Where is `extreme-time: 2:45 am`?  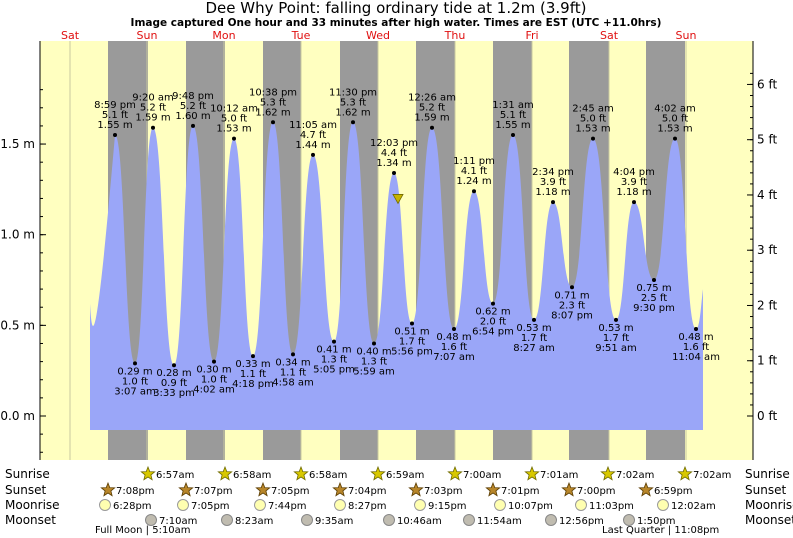 extreme-time: 2:45 am is located at coordinates (593, 109).